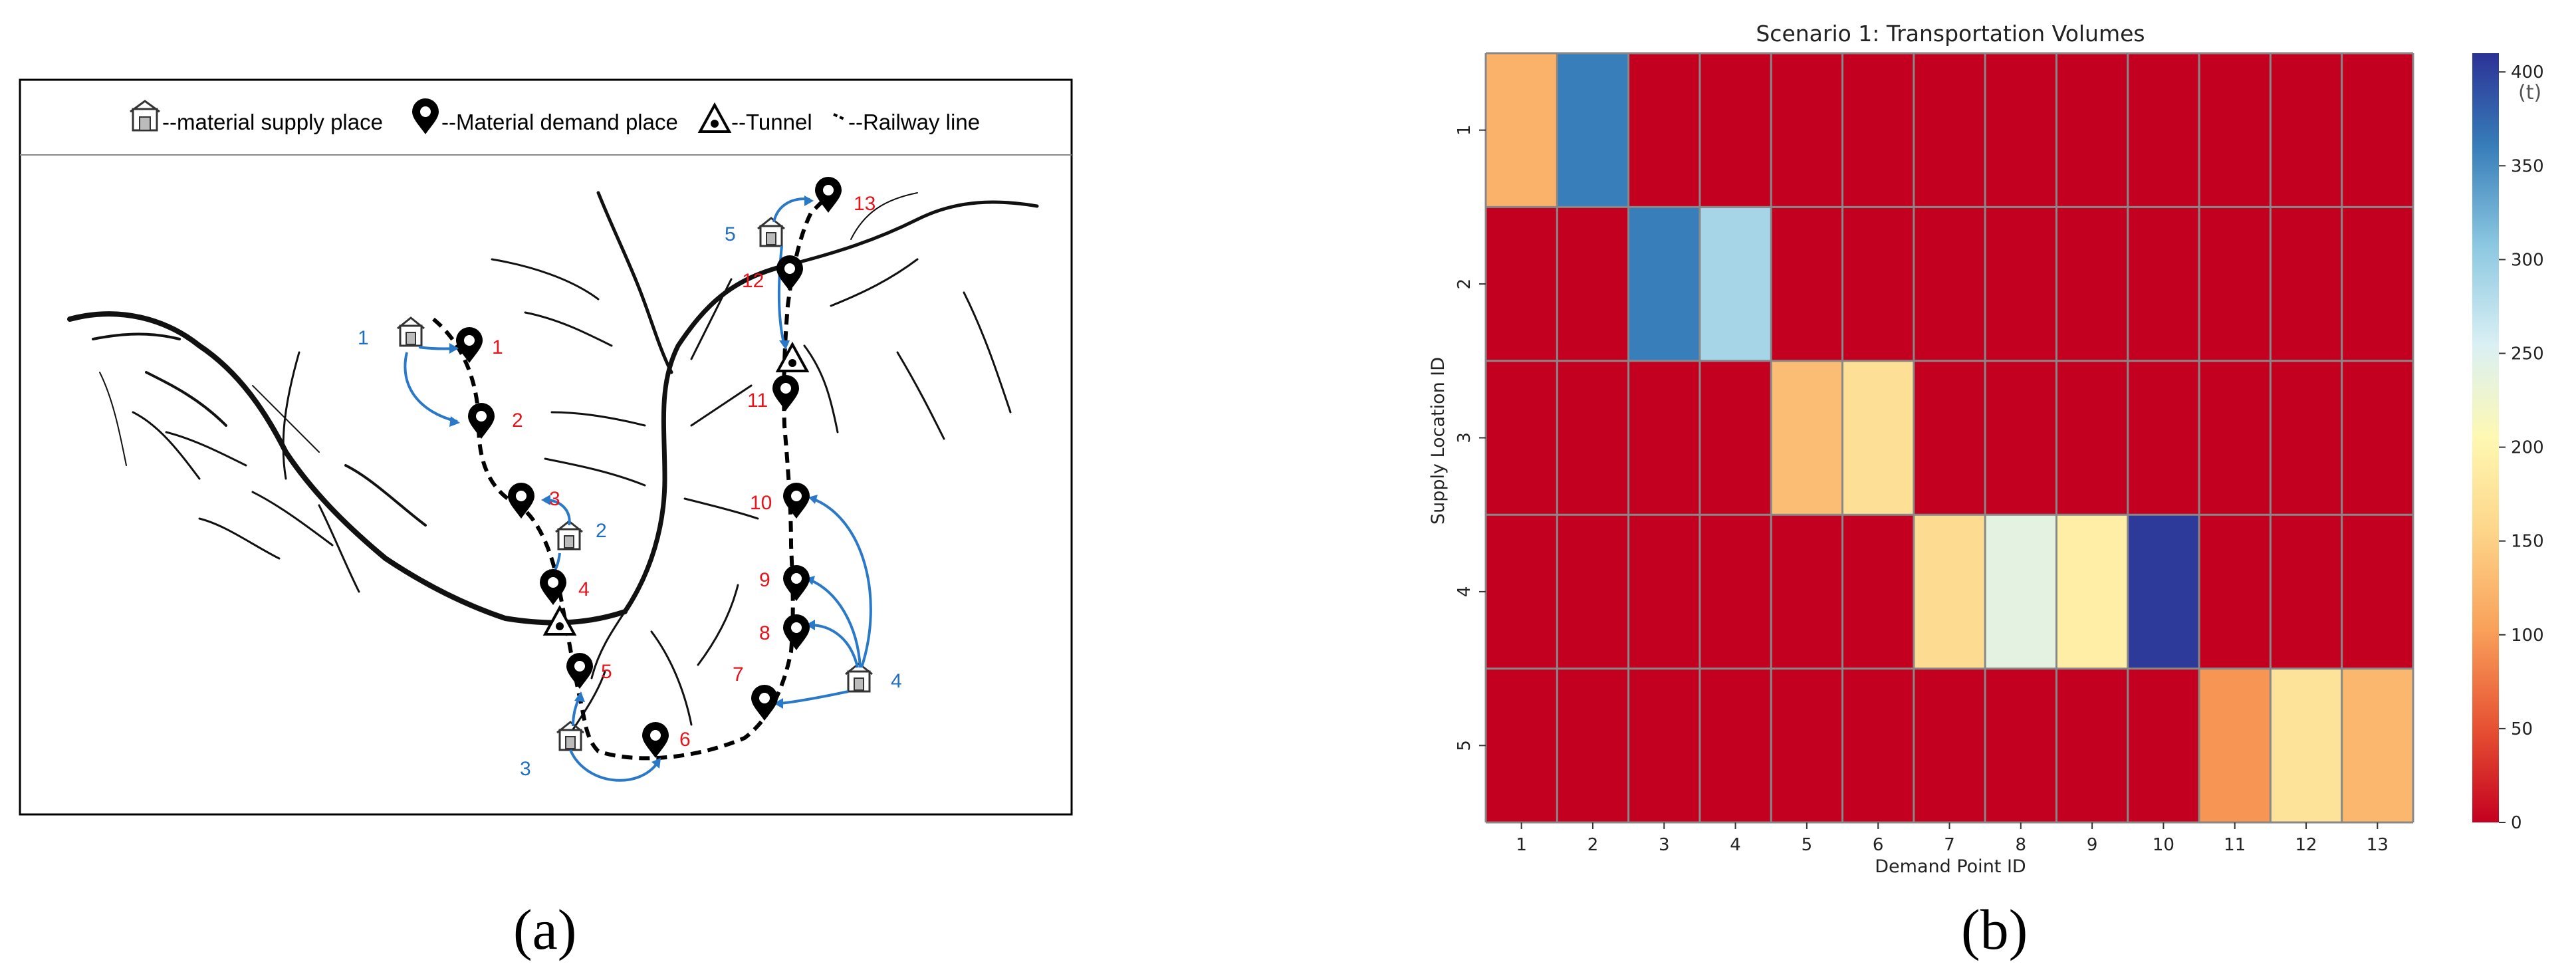  What do you see at coordinates (1664, 845) in the screenshot?
I see `x-tick-label: 3` at bounding box center [1664, 845].